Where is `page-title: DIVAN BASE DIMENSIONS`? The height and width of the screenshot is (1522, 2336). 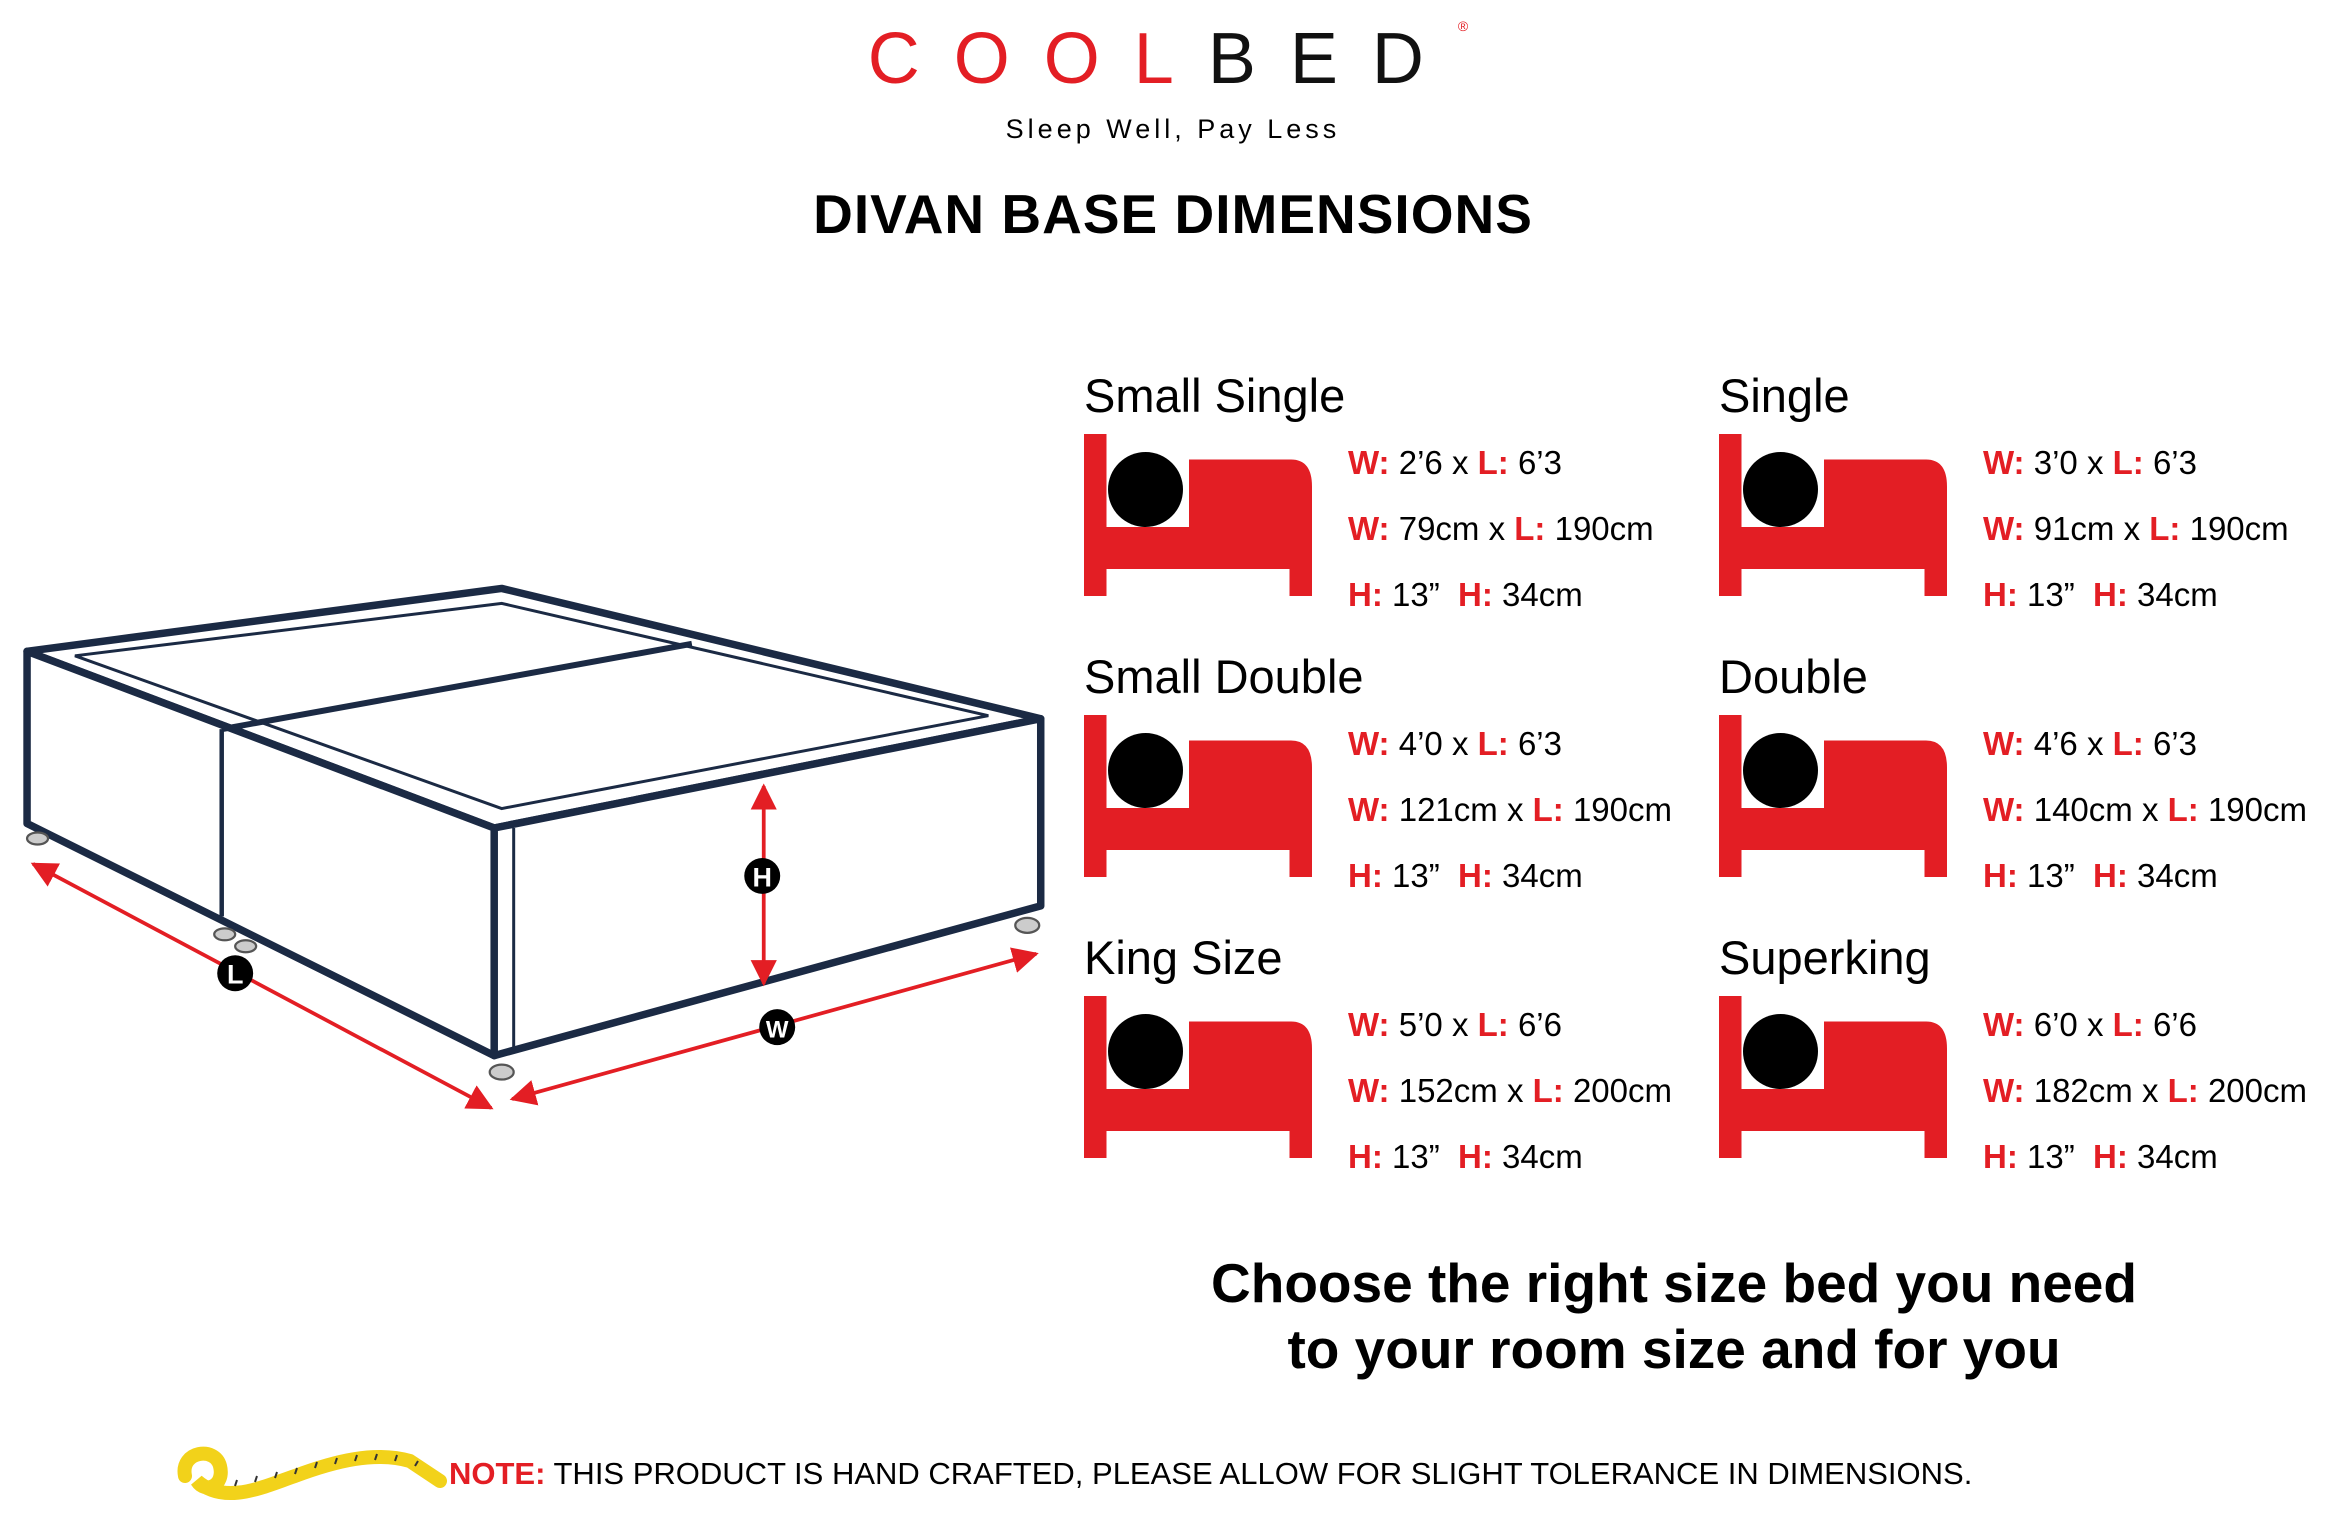
page-title: DIVAN BASE DIMENSIONS is located at coordinates (1173, 214).